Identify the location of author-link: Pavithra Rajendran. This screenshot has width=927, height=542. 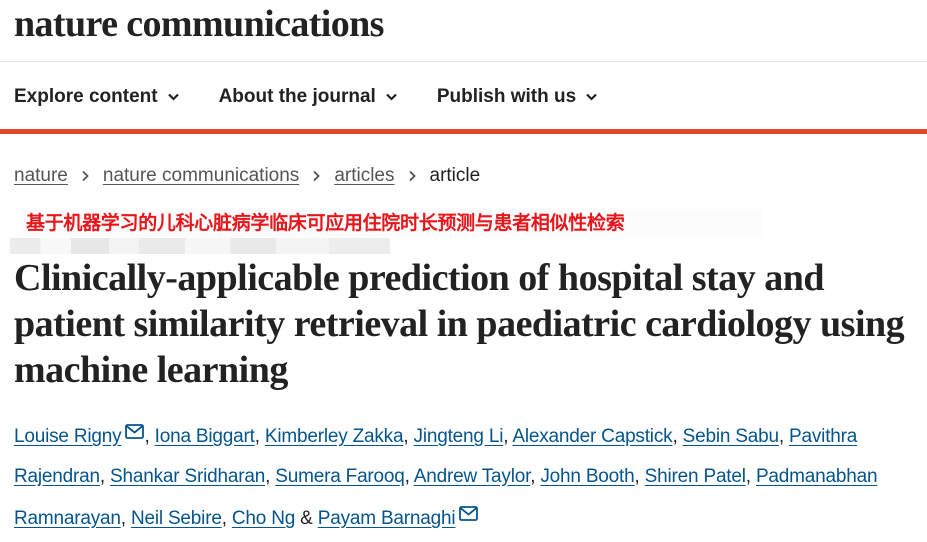
(436, 456).